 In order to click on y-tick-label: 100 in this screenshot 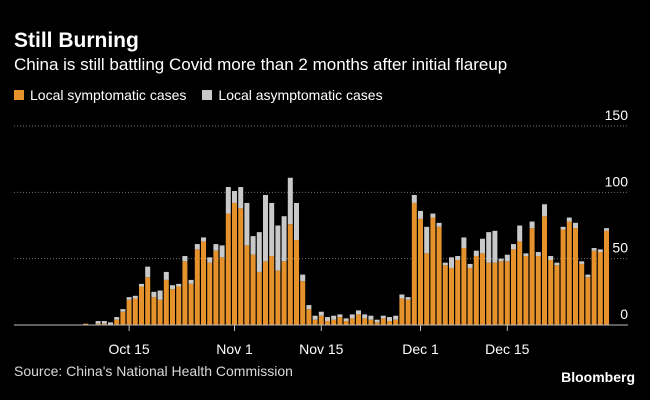, I will do `click(617, 181)`.